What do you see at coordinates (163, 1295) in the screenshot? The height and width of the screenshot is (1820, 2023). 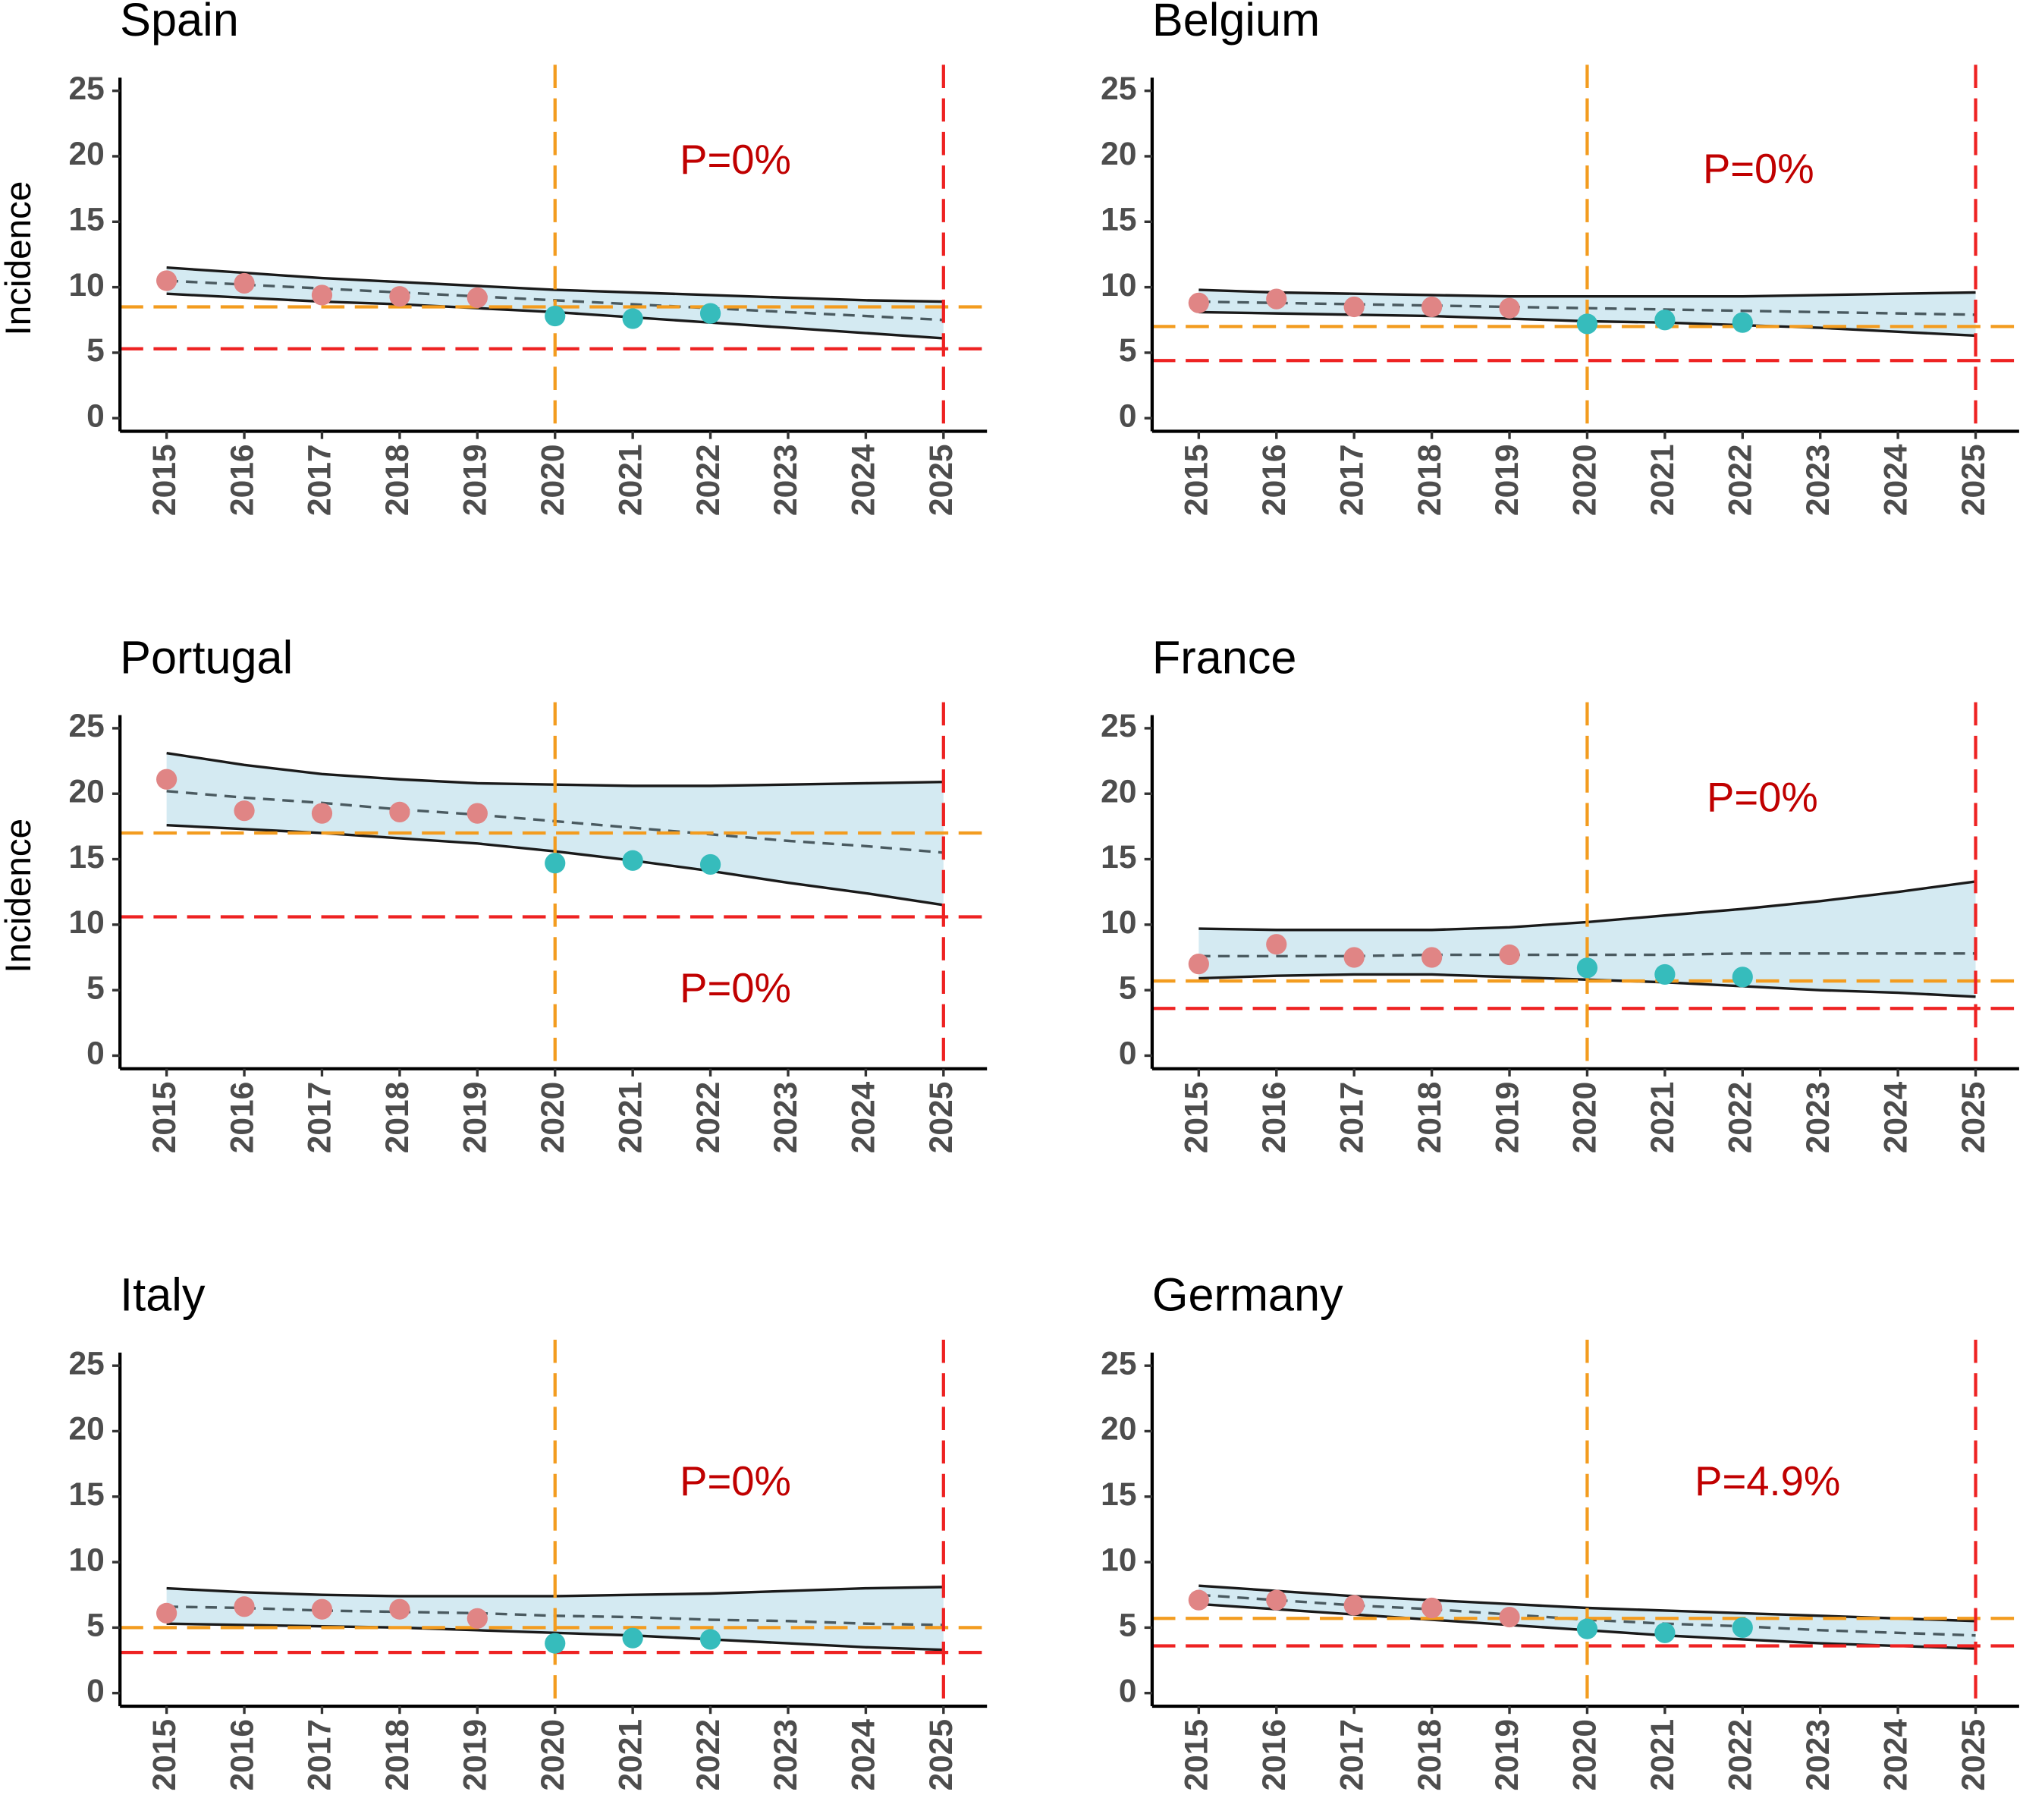 I see `panel-title: Italy` at bounding box center [163, 1295].